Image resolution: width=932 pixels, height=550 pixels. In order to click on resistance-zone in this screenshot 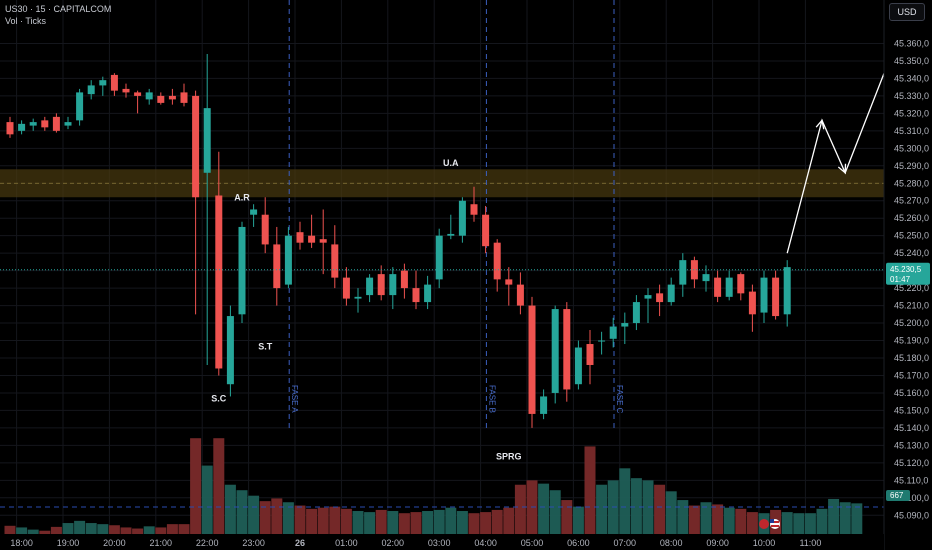, I will do `click(442, 183)`.